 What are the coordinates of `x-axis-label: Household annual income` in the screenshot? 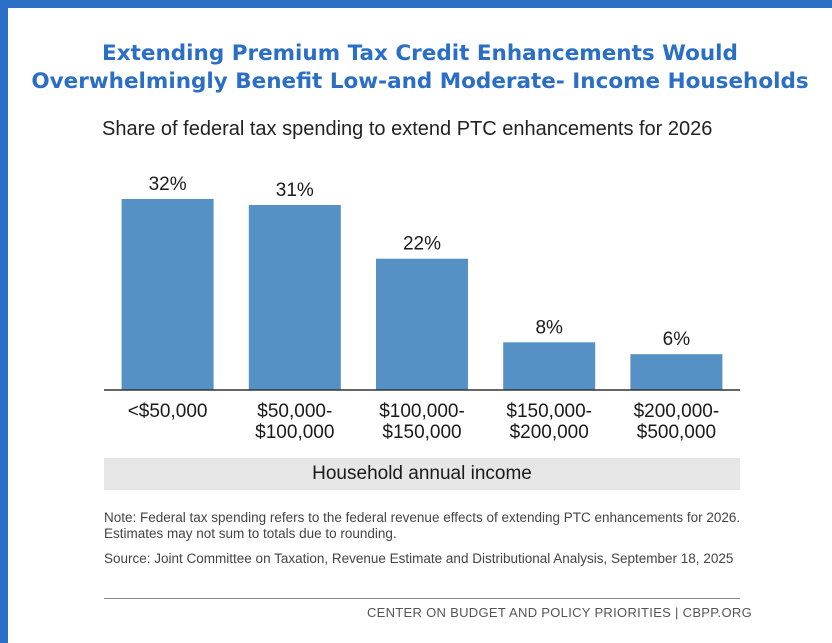 It's located at (422, 474).